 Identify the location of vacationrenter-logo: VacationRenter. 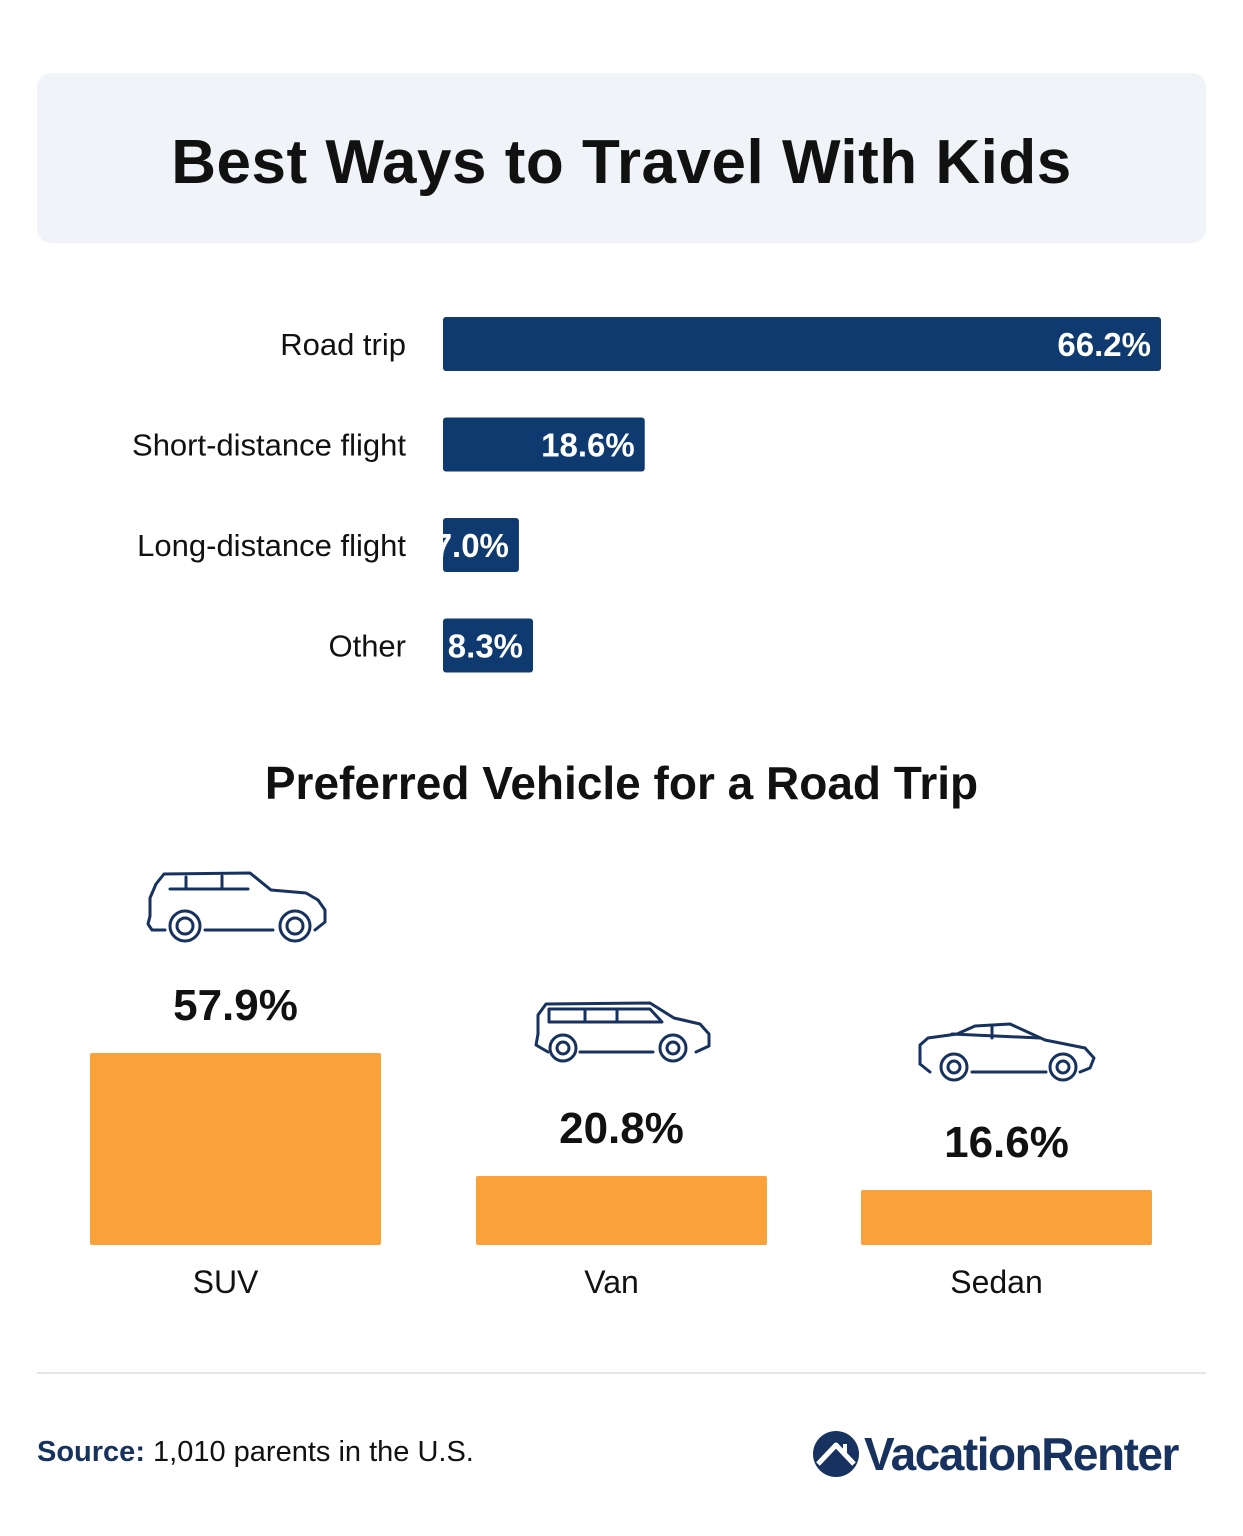
(995, 1454).